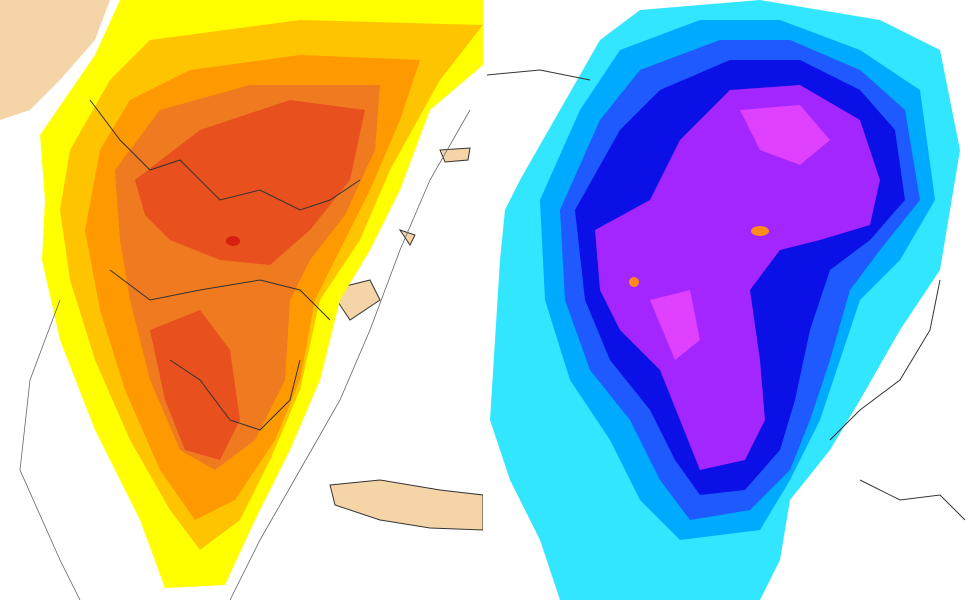 This screenshot has width=970, height=600. What do you see at coordinates (485, 300) in the screenshot?
I see `panel-divider` at bounding box center [485, 300].